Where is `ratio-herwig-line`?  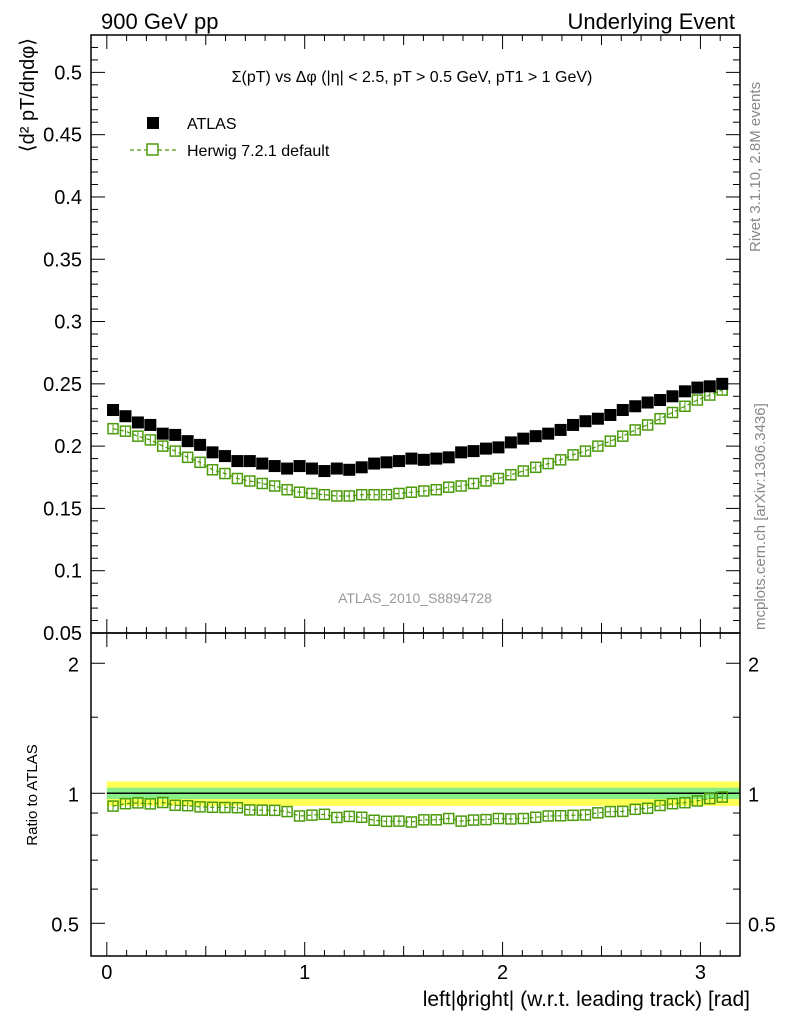 ratio-herwig-line is located at coordinates (417, 809).